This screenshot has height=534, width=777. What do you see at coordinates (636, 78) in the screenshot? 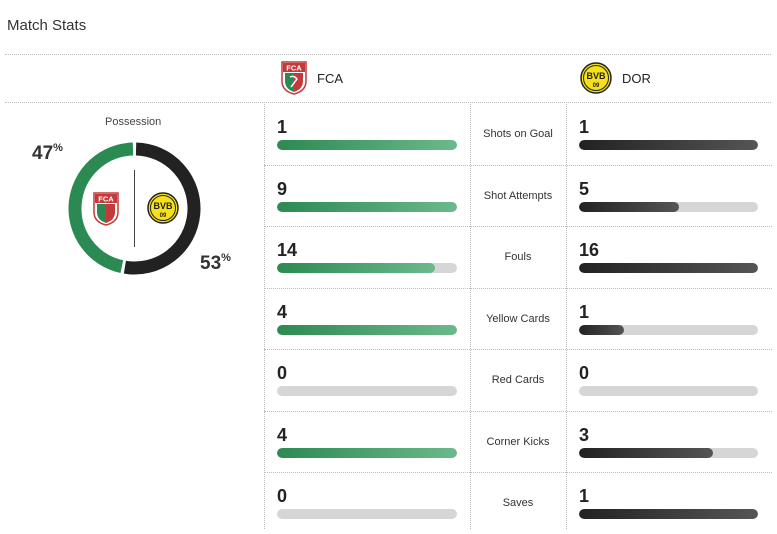
I see `away-team-abbr: DOR` at bounding box center [636, 78].